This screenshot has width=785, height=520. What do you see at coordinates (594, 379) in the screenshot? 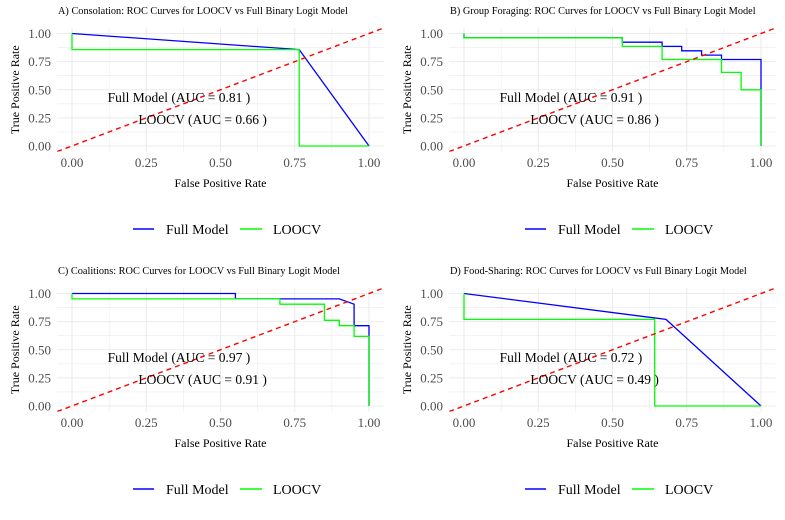
I see `loocv-auc-label: LOOCV (AUC = 0.49 )` at bounding box center [594, 379].